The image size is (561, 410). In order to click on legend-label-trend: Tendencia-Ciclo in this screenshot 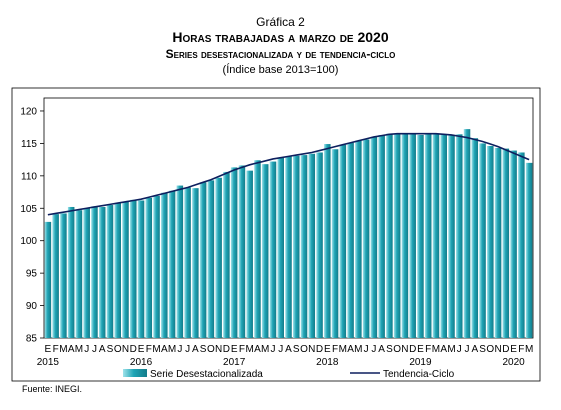, I will do `click(419, 374)`.